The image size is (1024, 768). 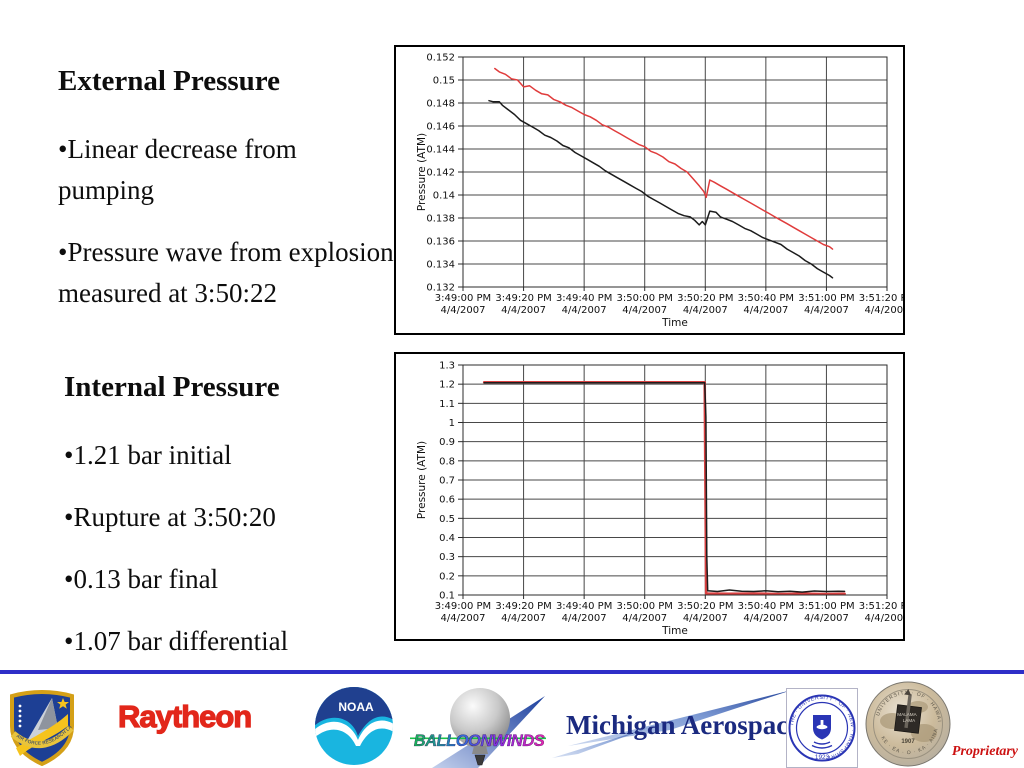 What do you see at coordinates (440, 242) in the screenshot?
I see `svg-text: 0.136` at bounding box center [440, 242].